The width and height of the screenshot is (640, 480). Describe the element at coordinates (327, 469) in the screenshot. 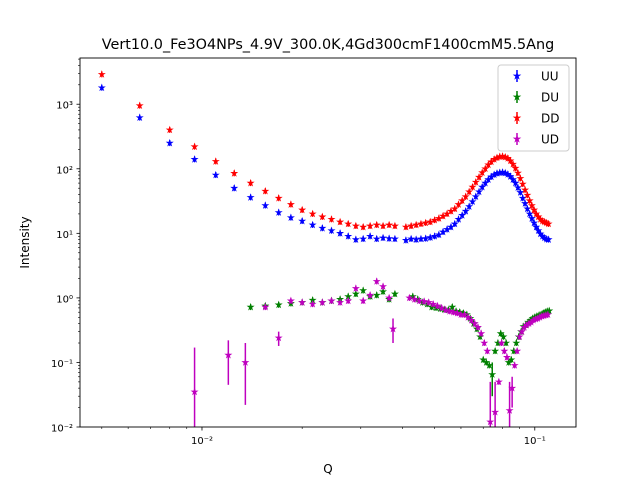

I see `x-axis-label: Q` at that location.